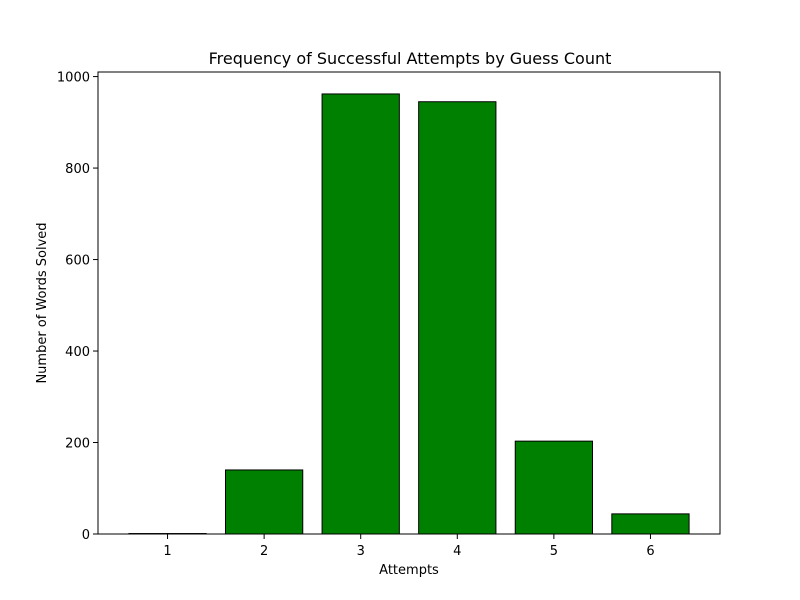 This screenshot has width=800, height=600. What do you see at coordinates (457, 551) in the screenshot?
I see `x-tick-label: 4` at bounding box center [457, 551].